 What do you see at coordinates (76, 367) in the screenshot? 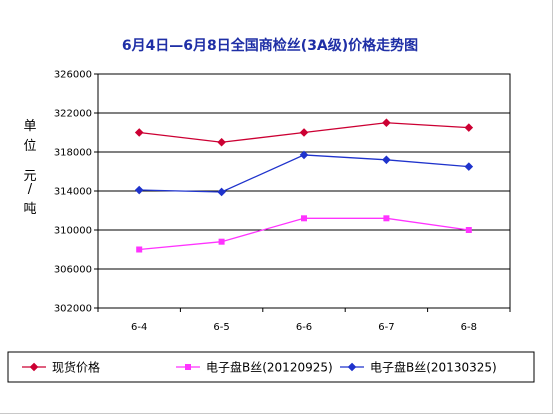
I see `legend-label: 现货价格` at bounding box center [76, 367].